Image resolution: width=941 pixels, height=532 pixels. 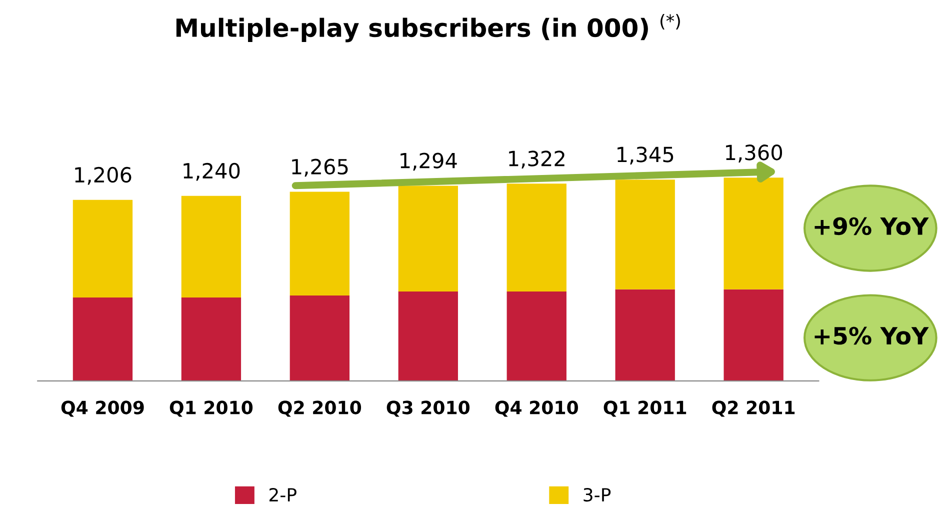 I want to click on annotation: 1,322, so click(x=536, y=159).